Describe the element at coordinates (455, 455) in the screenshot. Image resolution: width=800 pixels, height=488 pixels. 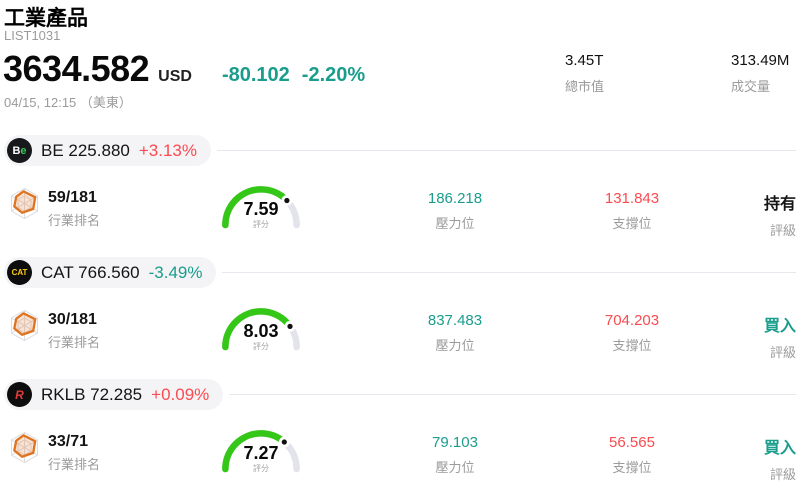
I see `resistance-col: 79.103 壓力位` at that location.